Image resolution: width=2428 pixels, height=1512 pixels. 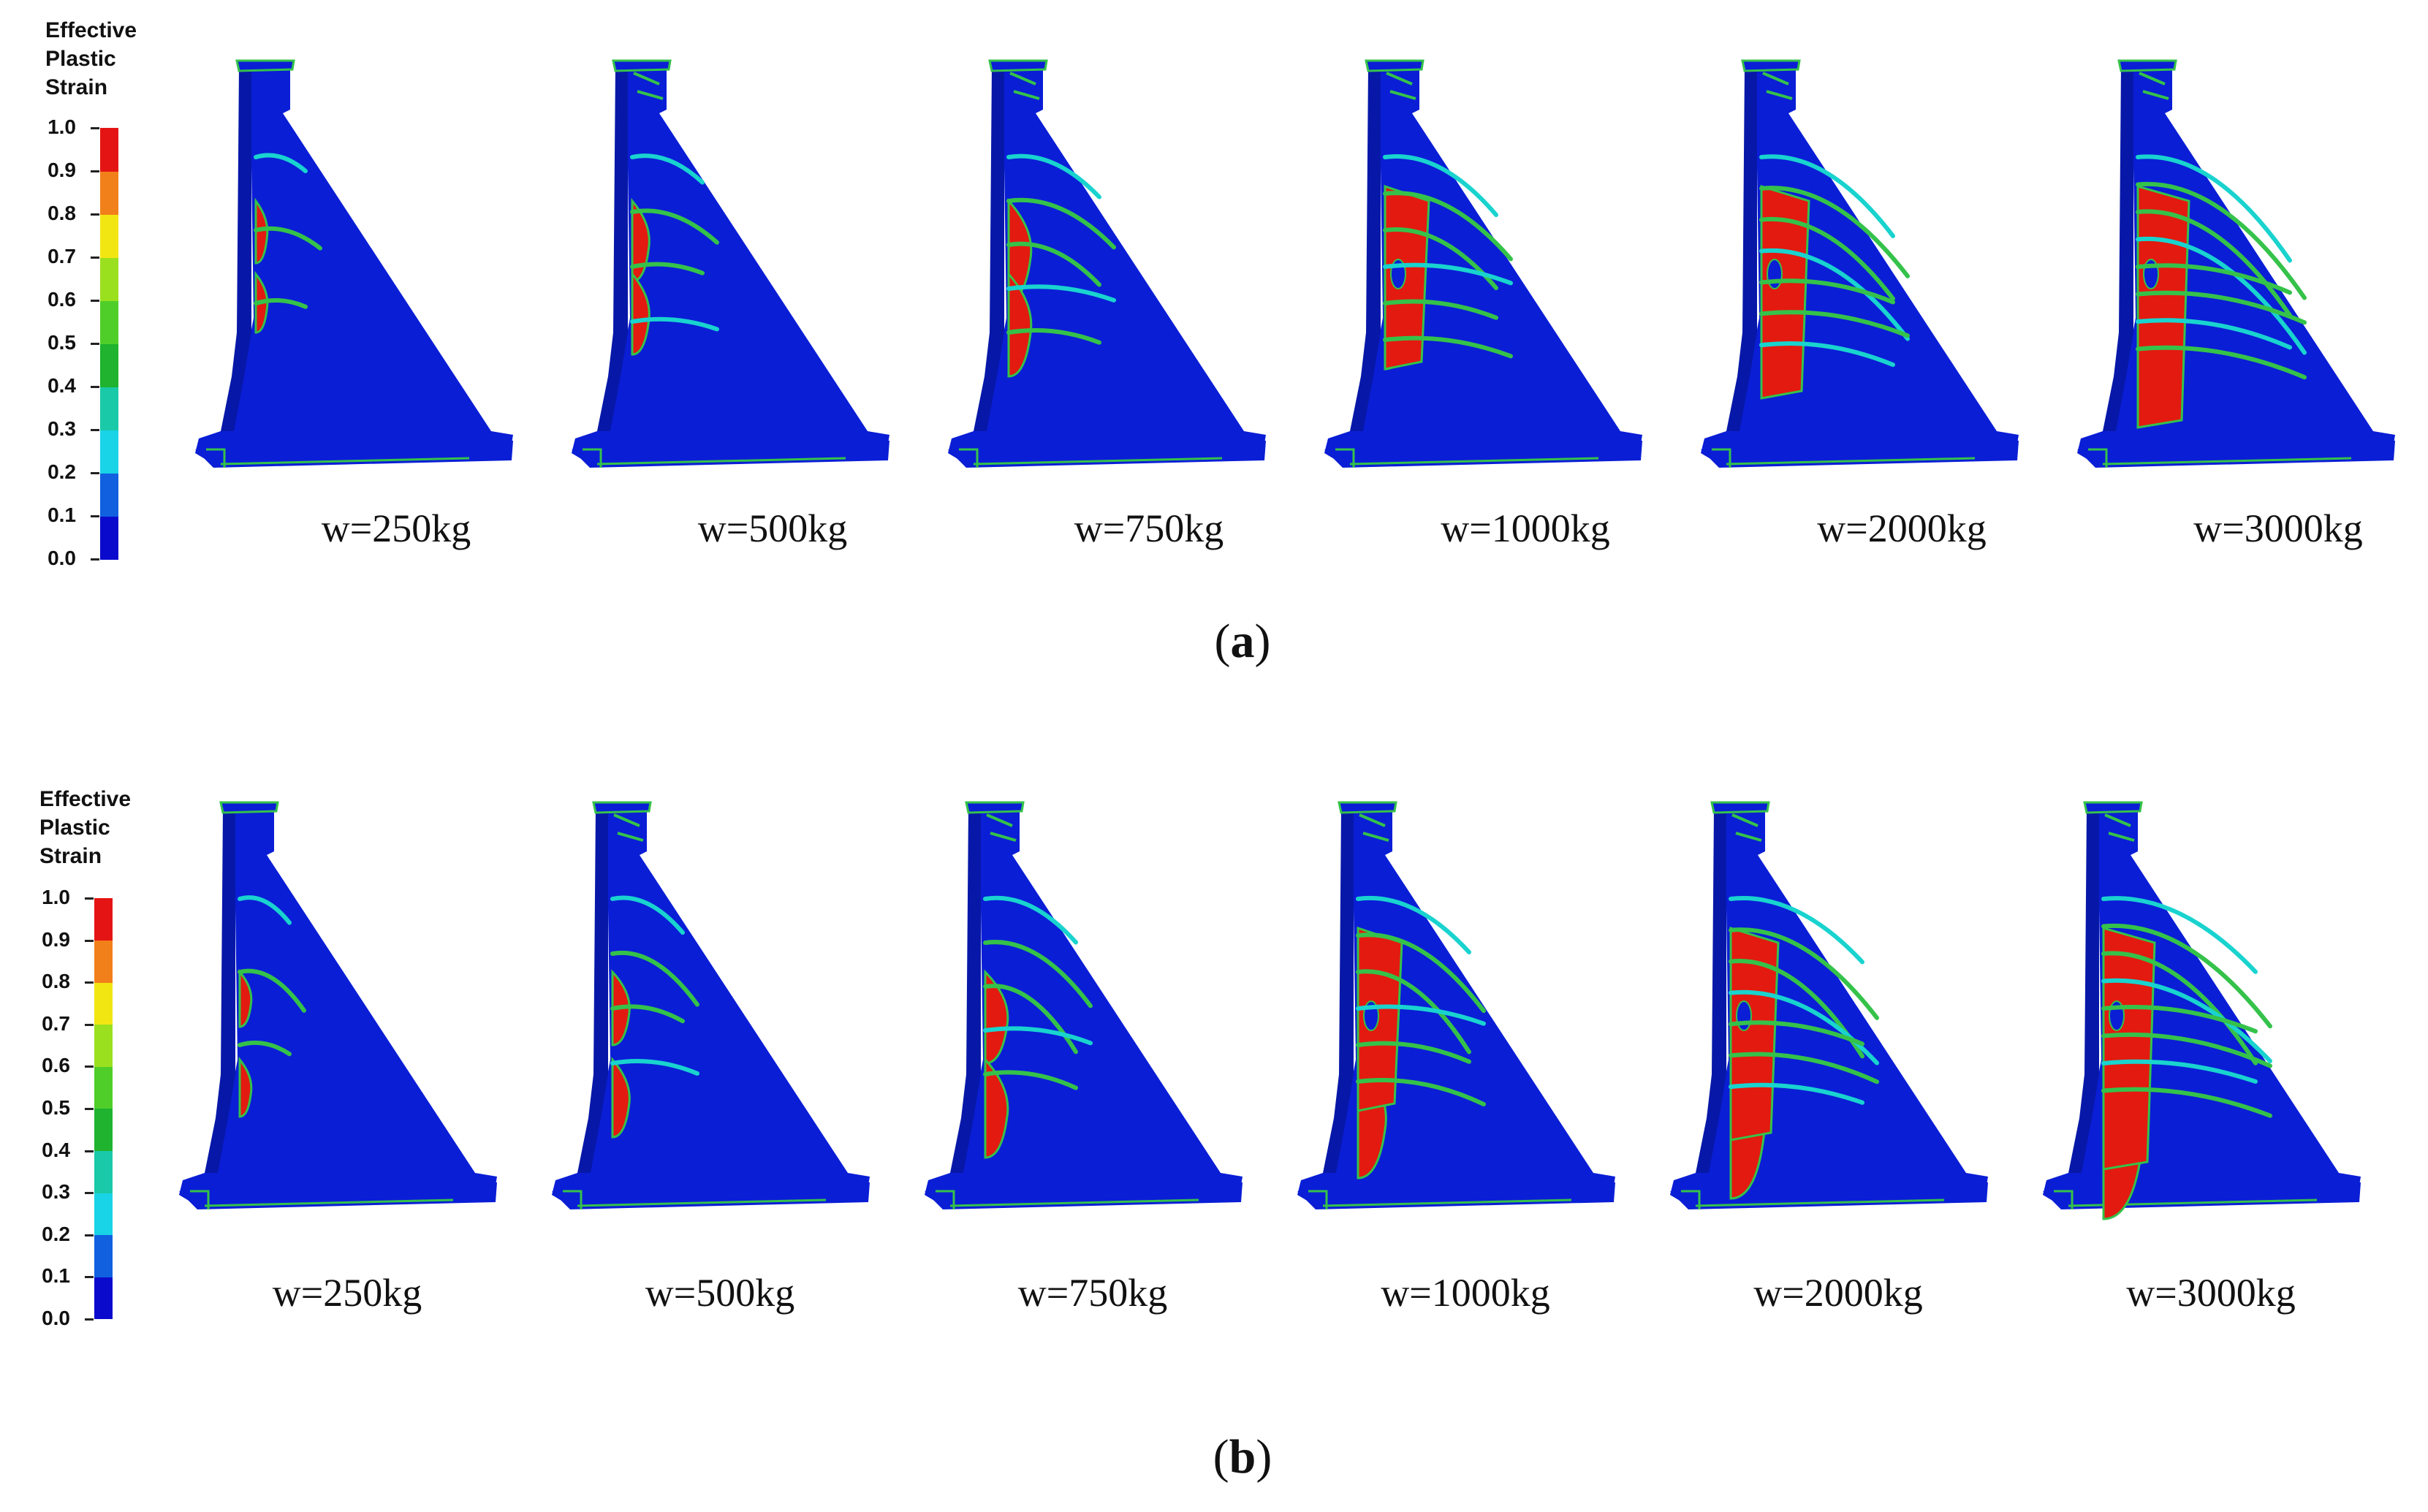 What do you see at coordinates (62, 471) in the screenshot?
I see `tick-label: 0.2` at bounding box center [62, 471].